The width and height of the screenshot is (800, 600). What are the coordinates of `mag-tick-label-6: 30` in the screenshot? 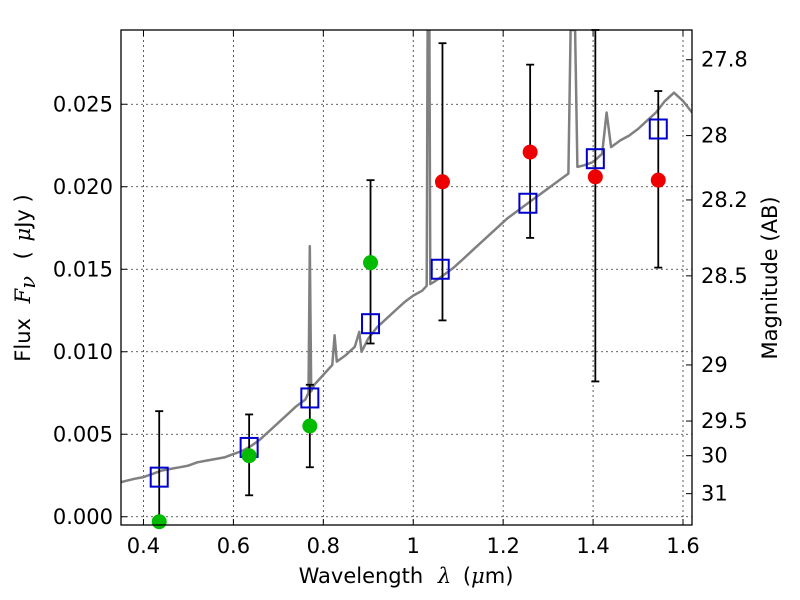 It's located at (714, 456).